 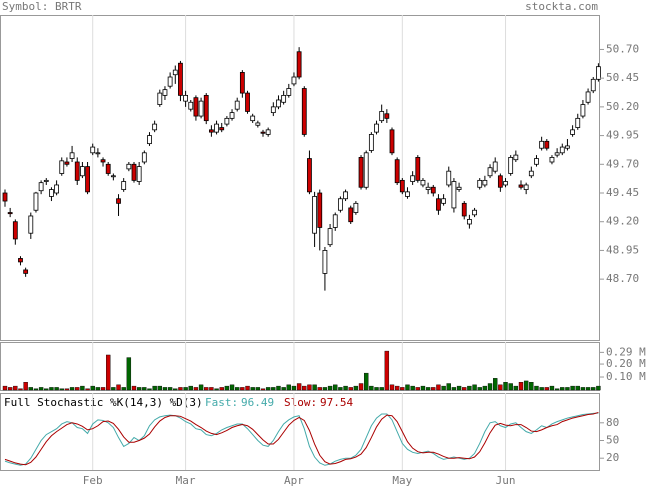 What do you see at coordinates (103, 402) in the screenshot?
I see `stochastic-title: Full Stochastic %K(14,3) %D(3)` at bounding box center [103, 402].